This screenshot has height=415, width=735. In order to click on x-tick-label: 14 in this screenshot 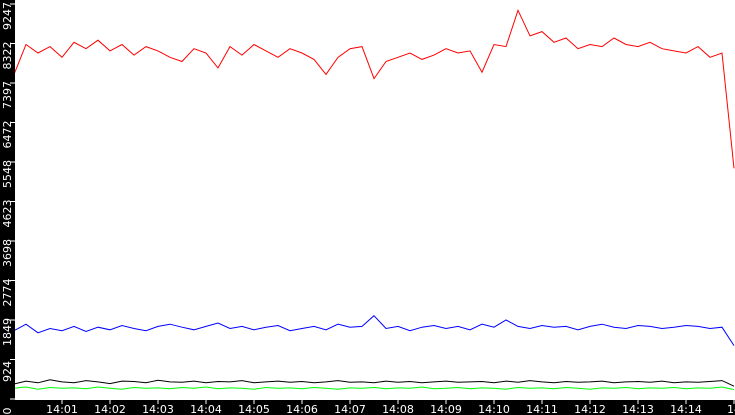, I will do `click(731, 409)`.